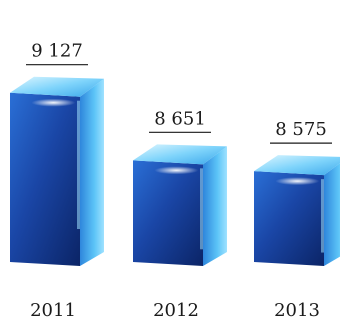 The width and height of the screenshot is (340, 326). I want to click on value-label: 9 127, so click(57, 51).